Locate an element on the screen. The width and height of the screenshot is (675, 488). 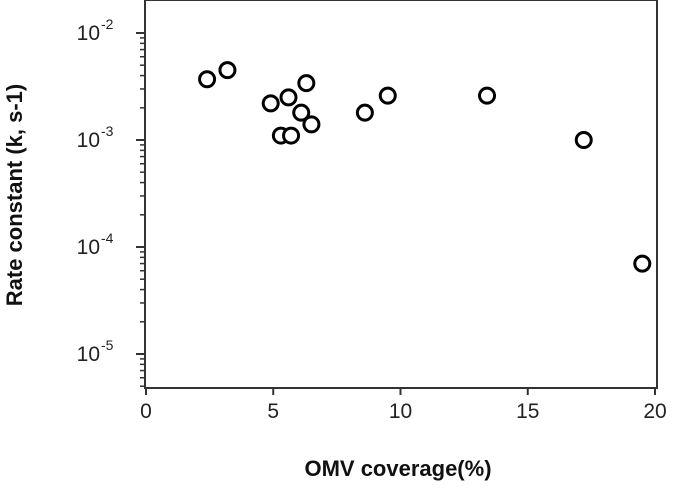
x-tick-label: 15 is located at coordinates (527, 411).